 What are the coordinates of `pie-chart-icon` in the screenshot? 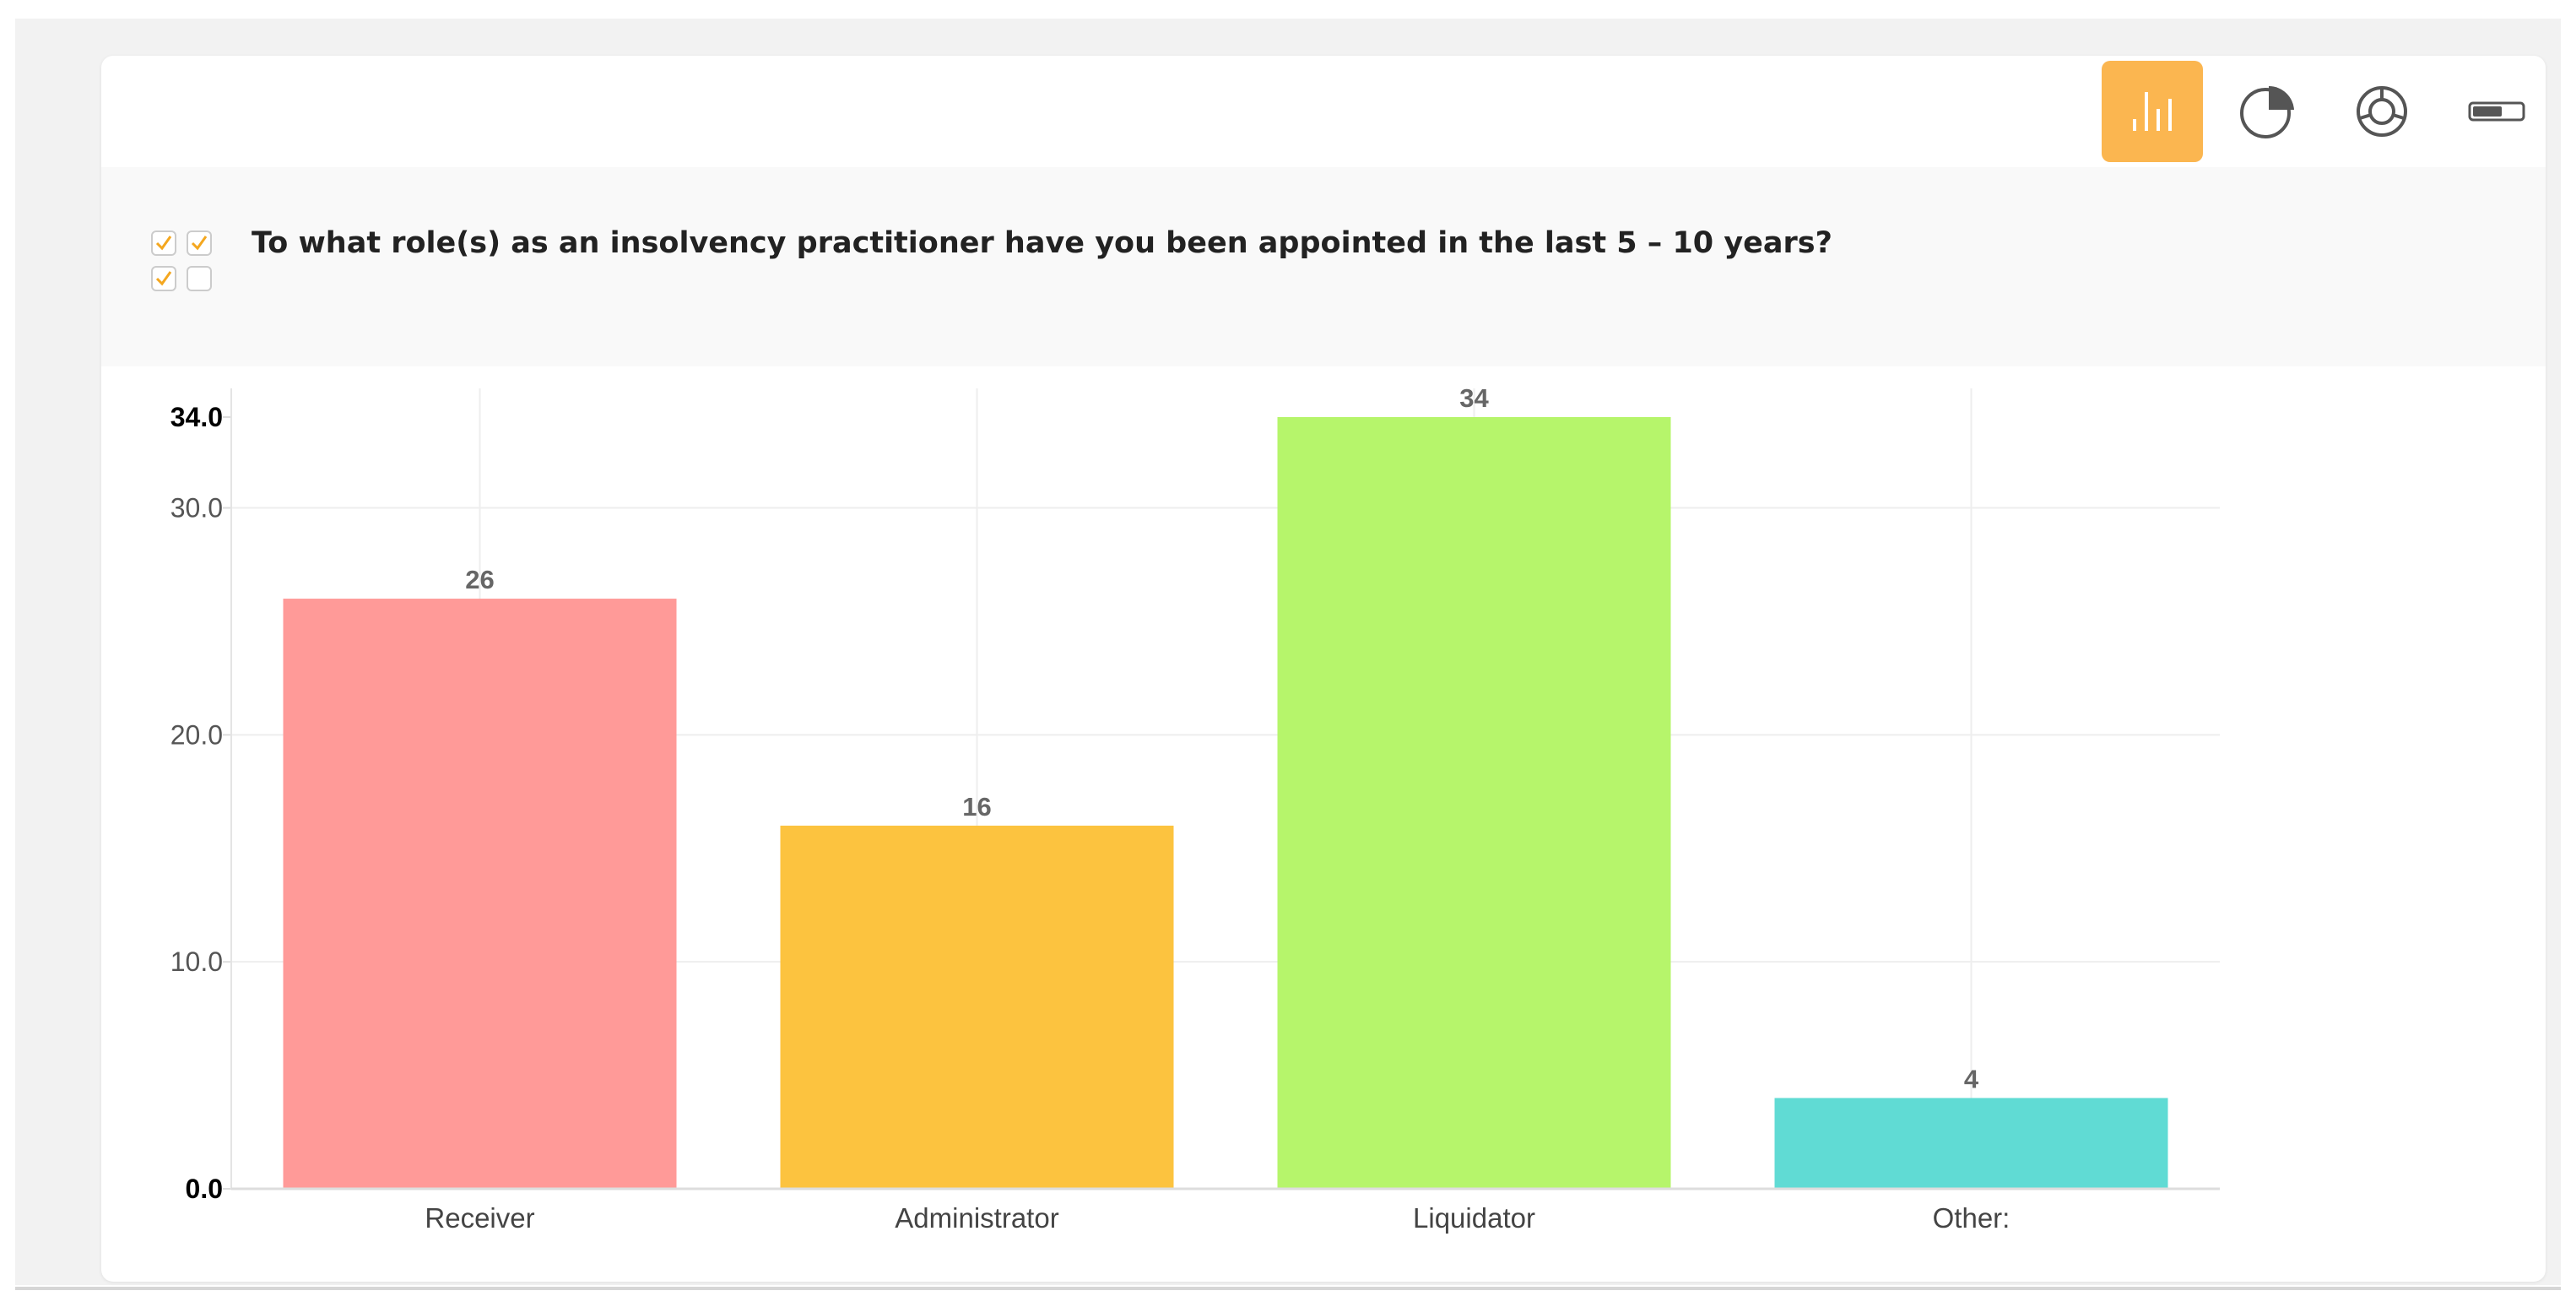 It's located at (2267, 111).